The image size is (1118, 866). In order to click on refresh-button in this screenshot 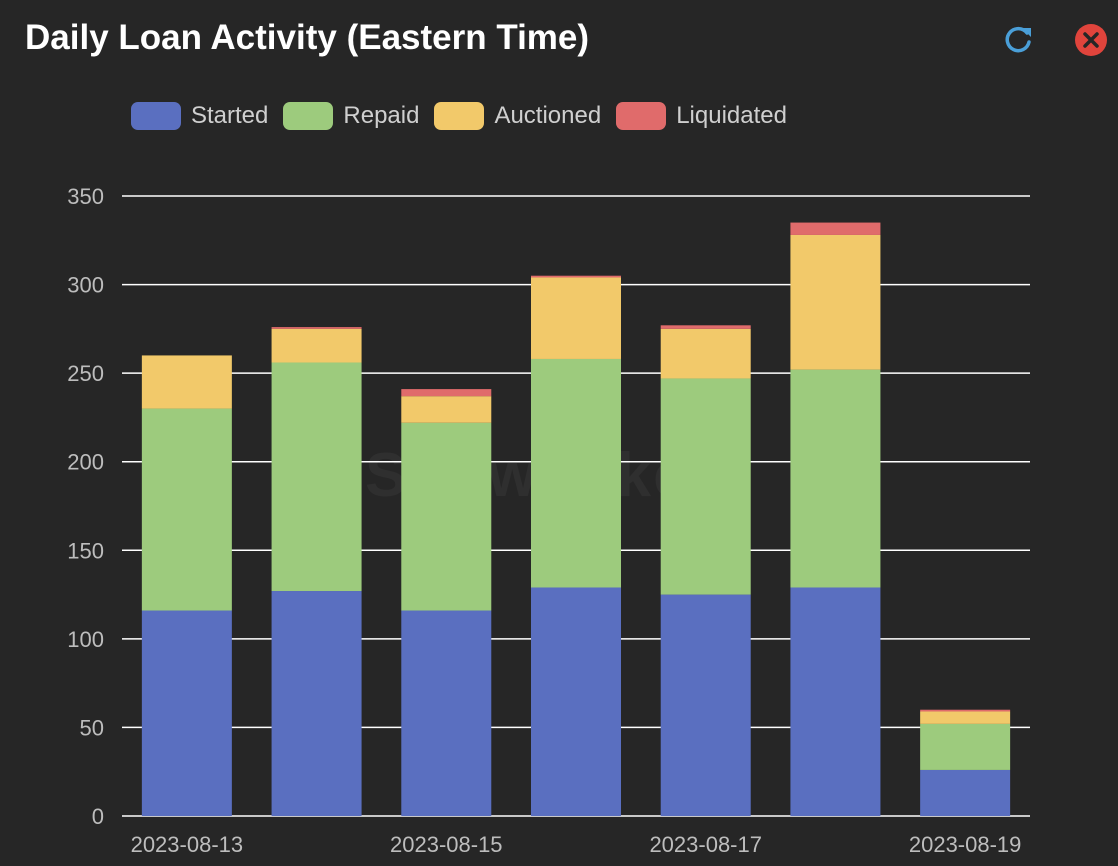, I will do `click(1018, 40)`.